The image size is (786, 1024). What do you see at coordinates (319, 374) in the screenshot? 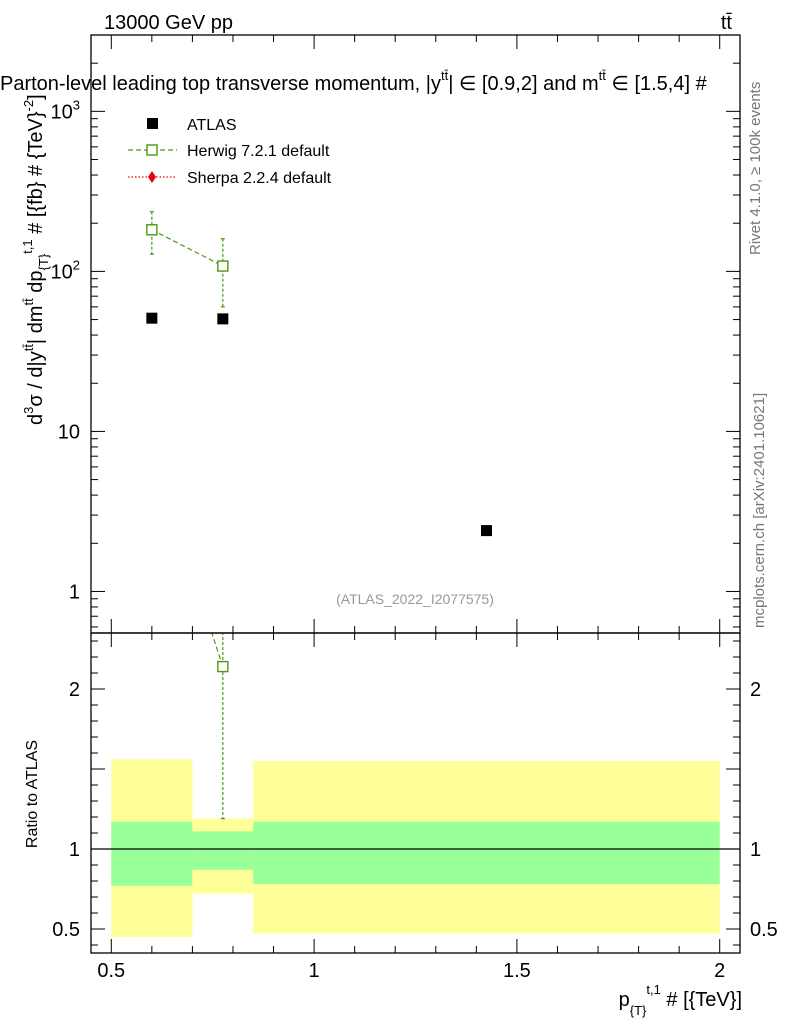
I see `upper-panel-marks` at bounding box center [319, 374].